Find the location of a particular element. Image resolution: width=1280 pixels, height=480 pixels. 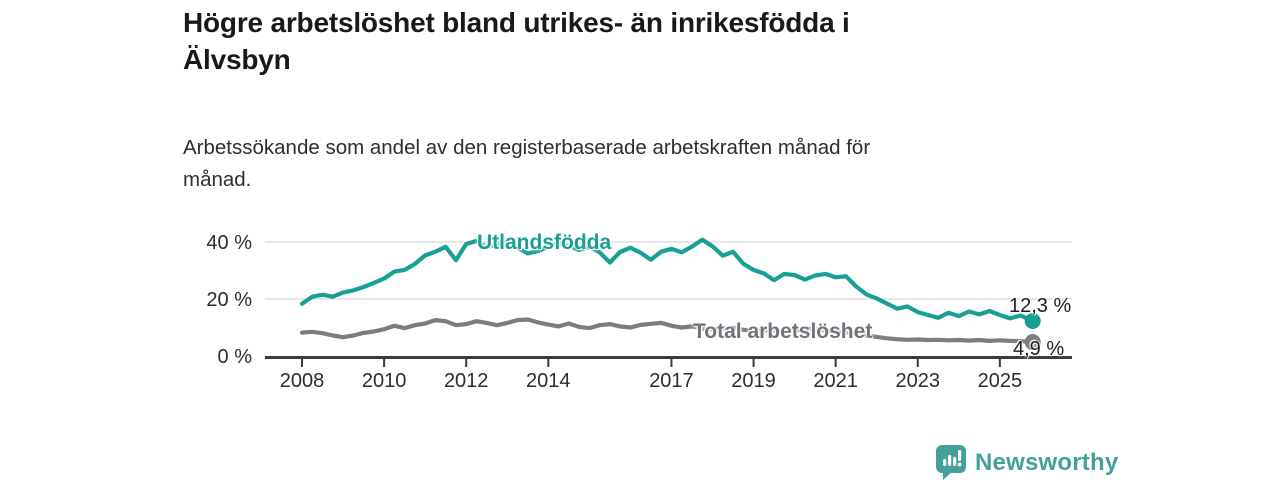

x-axis-tick-label: 2012 is located at coordinates (466, 381).